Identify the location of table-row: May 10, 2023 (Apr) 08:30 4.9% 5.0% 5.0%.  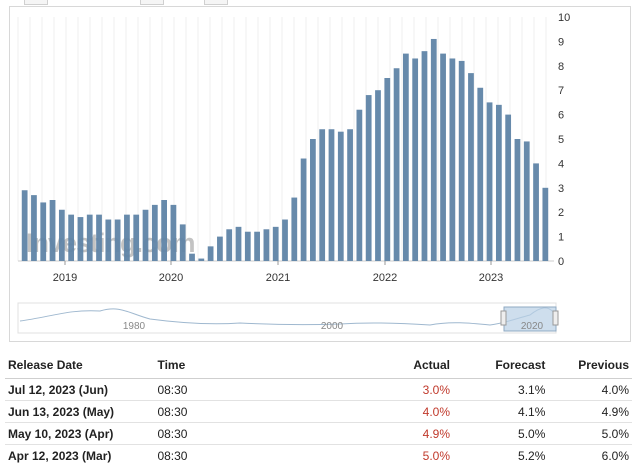
(318, 434).